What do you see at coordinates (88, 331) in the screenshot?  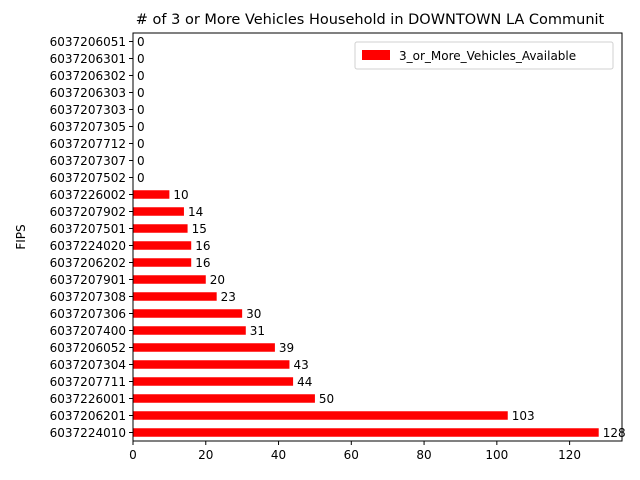 I see `y-tick-label: 6037207400` at bounding box center [88, 331].